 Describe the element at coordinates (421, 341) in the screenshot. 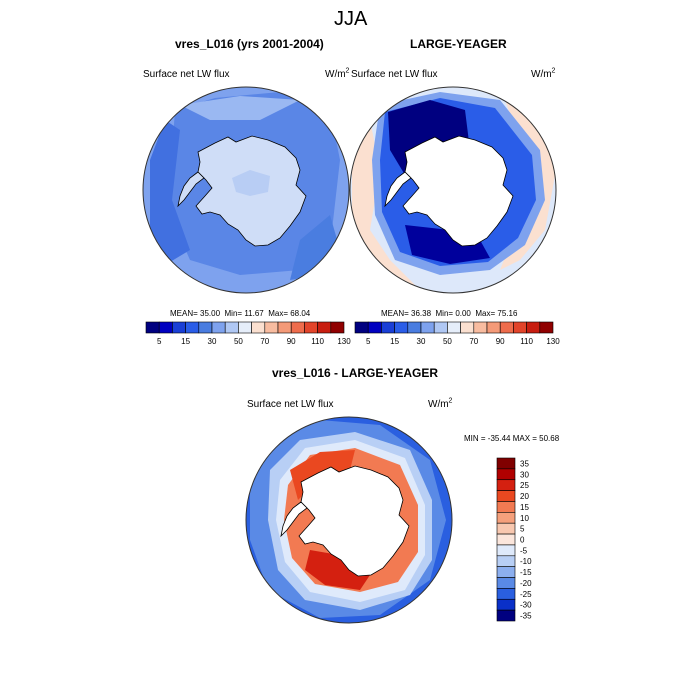

I see `obs-colorbar-tick-label: 30` at that location.